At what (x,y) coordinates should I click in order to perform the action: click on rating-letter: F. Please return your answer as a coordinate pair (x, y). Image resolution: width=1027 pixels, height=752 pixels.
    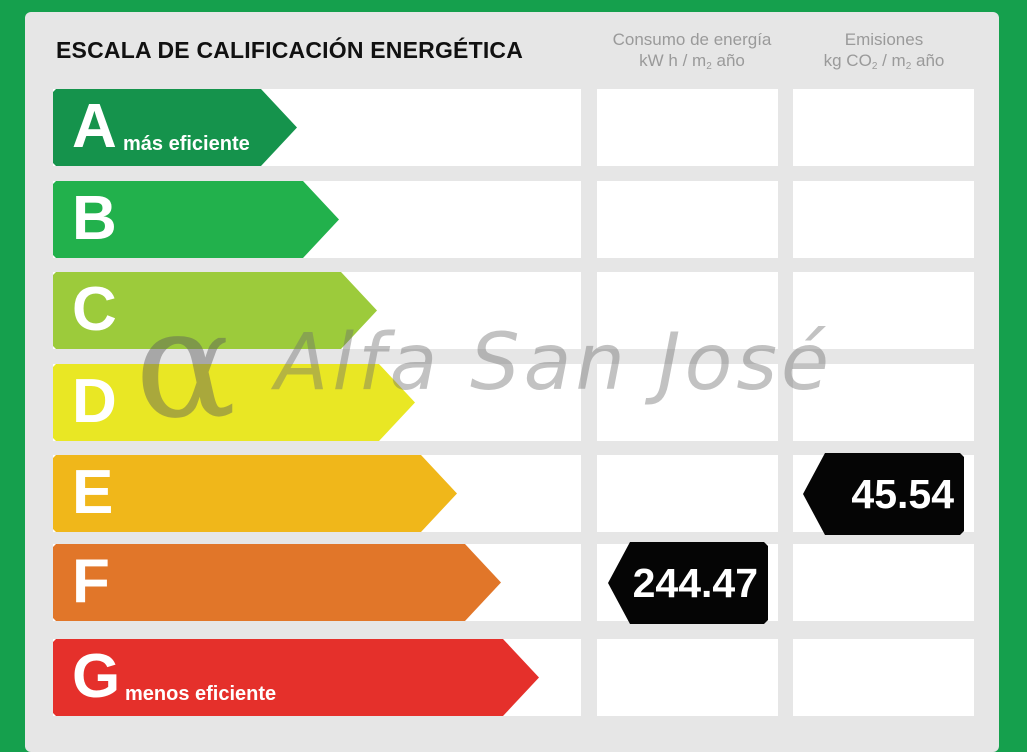
    Looking at the image, I should click on (91, 581).